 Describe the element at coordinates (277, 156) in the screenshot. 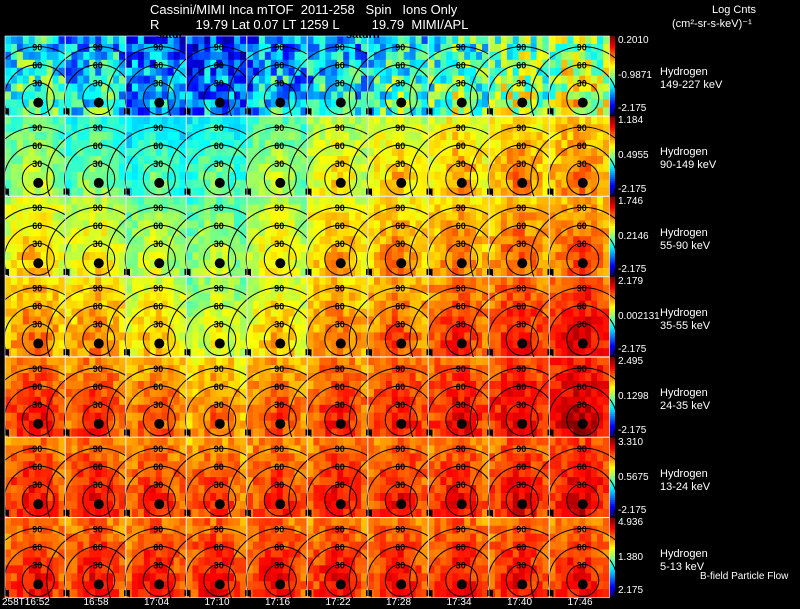

I see `panel-frame` at that location.